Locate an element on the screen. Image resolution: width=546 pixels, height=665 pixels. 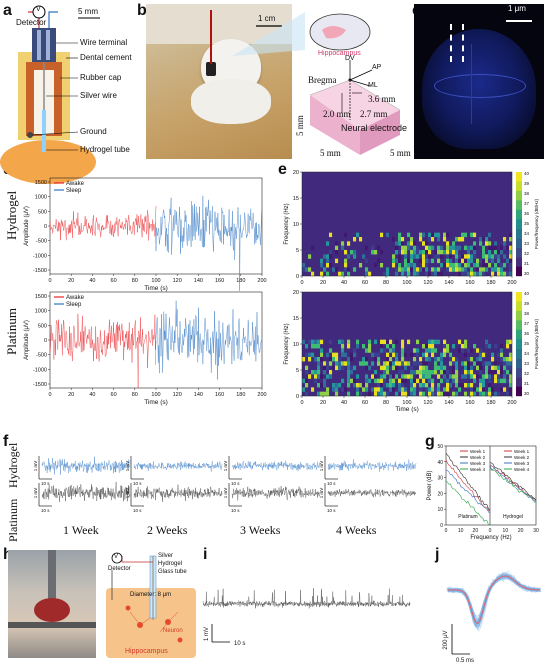
d-ytick-label: 1500 is located at coordinates (41, 183).